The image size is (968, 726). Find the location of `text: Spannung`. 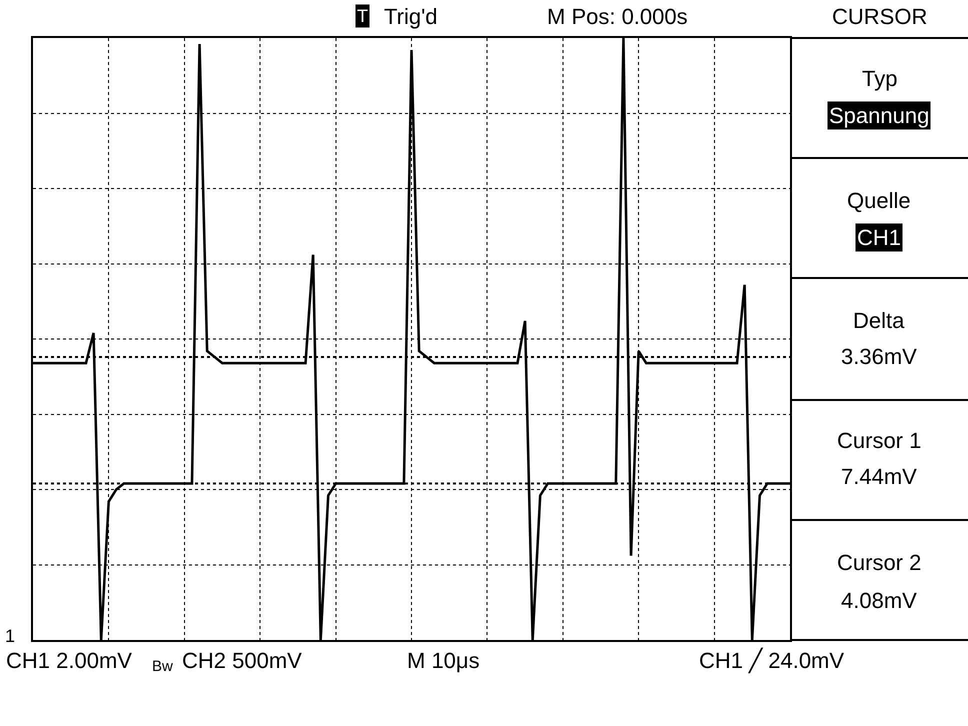

text: Spannung is located at coordinates (879, 115).